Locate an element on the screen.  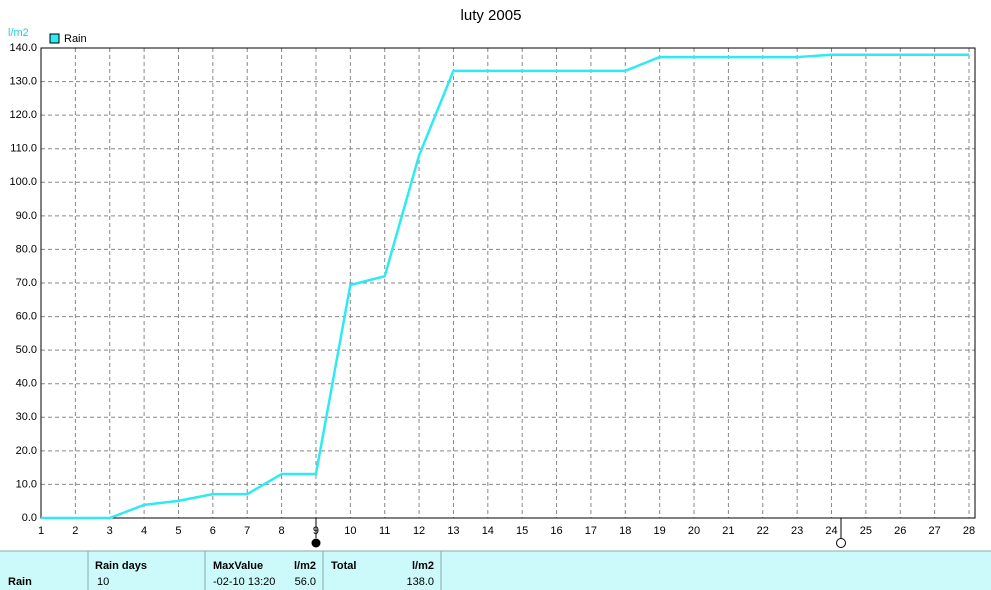
legend: Rain is located at coordinates (68, 39).